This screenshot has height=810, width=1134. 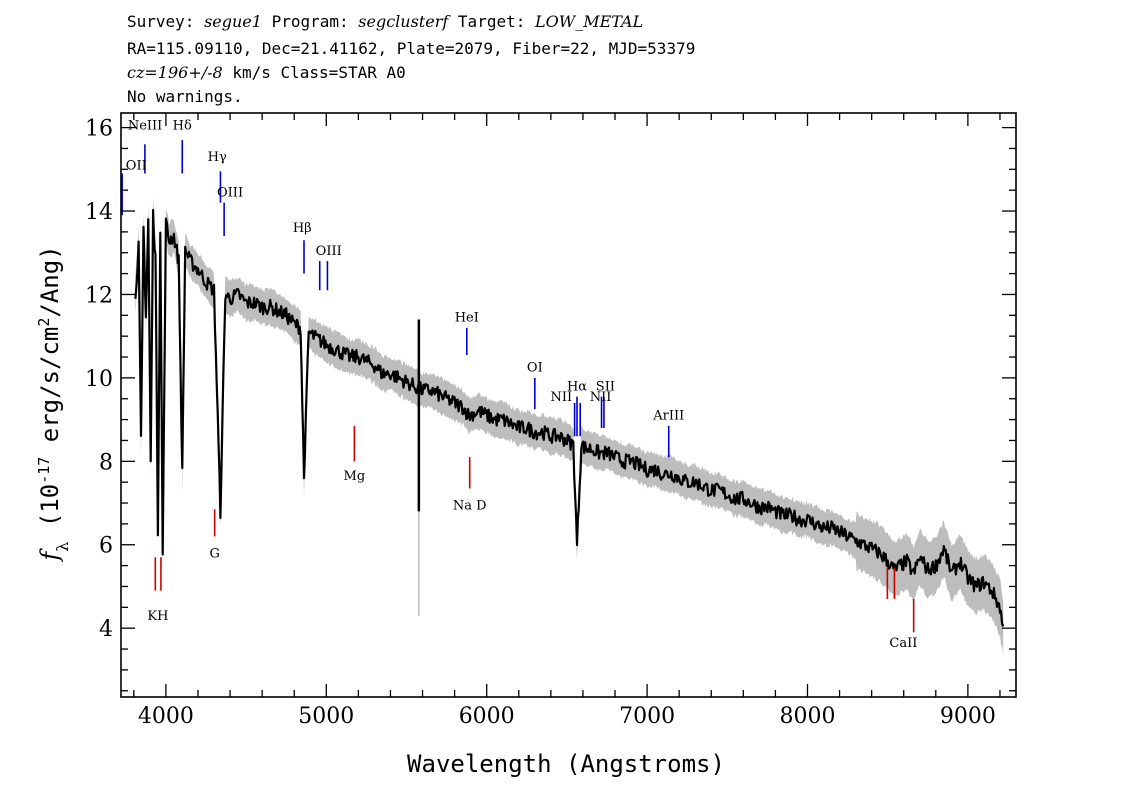 I want to click on line-label: HeI, so click(x=467, y=318).